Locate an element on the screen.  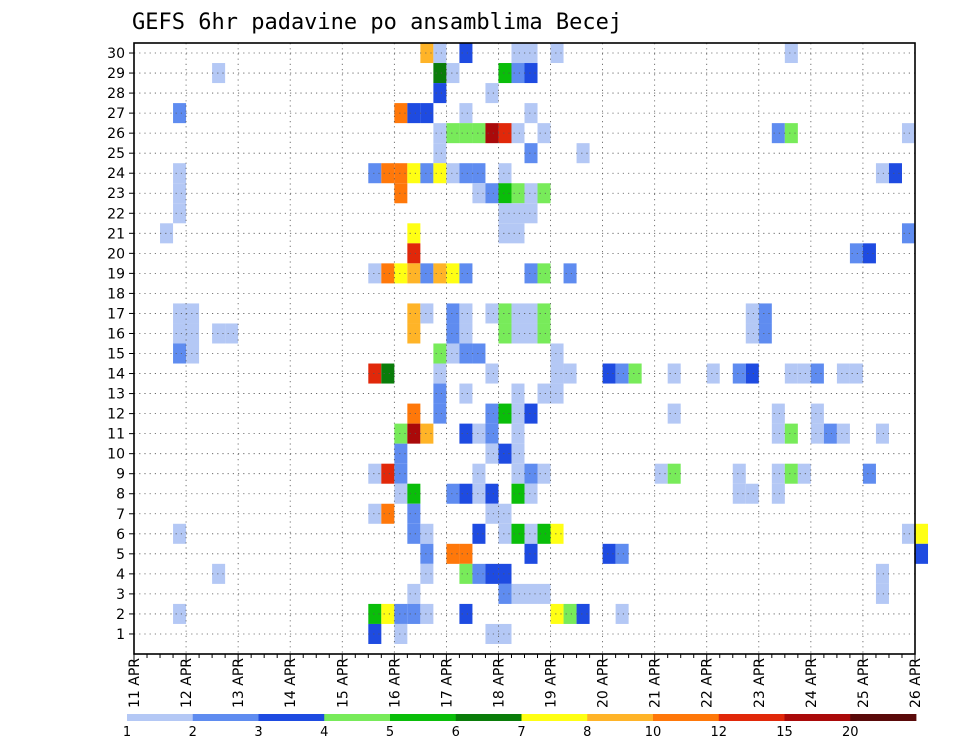
colorbar-label: 8 is located at coordinates (587, 732).